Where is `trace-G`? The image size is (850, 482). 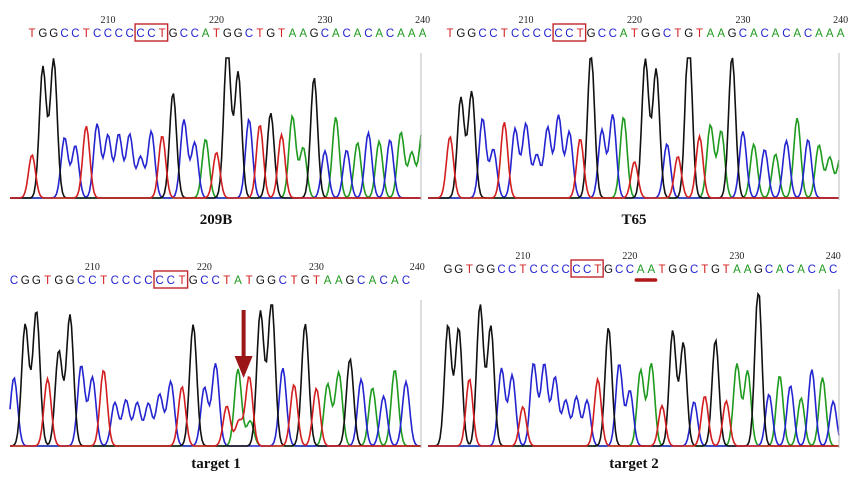
trace-G is located at coordinates (633, 127).